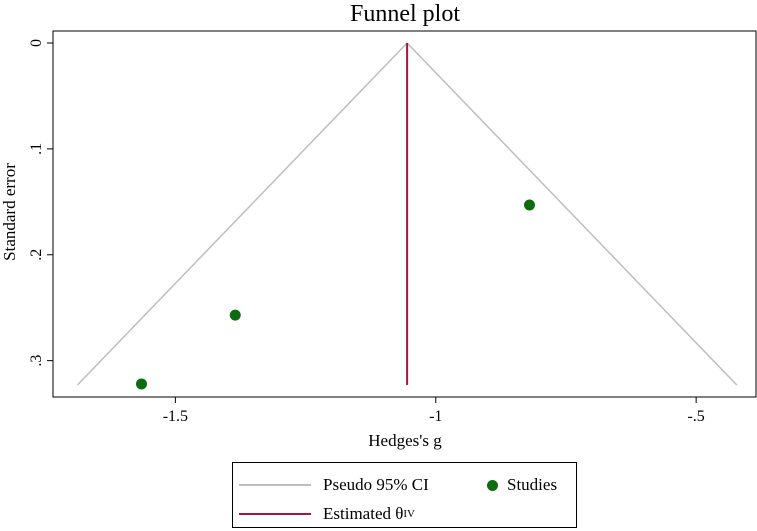  I want to click on y-tick-label: .2, so click(36, 255).